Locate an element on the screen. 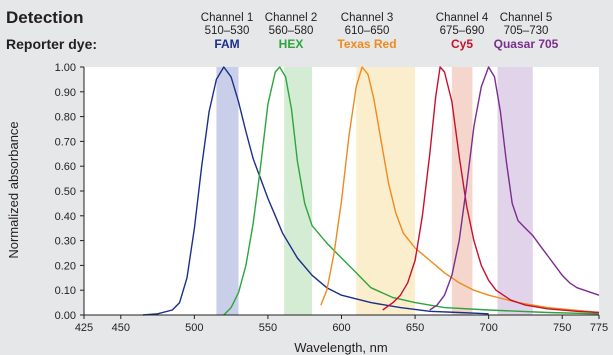 This screenshot has width=613, height=355. channel-2-range: 560–580 is located at coordinates (291, 31).